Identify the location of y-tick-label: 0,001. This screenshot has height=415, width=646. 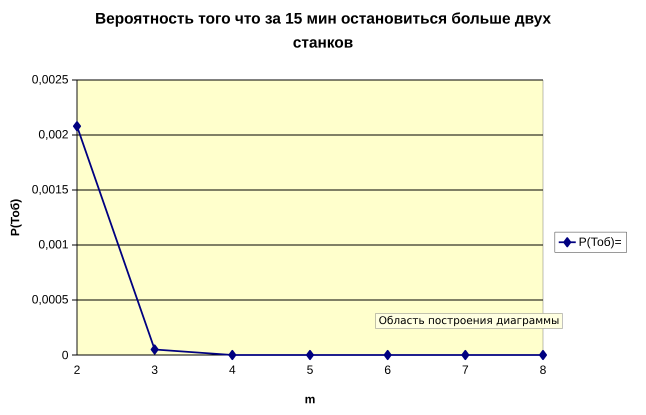
(53, 245).